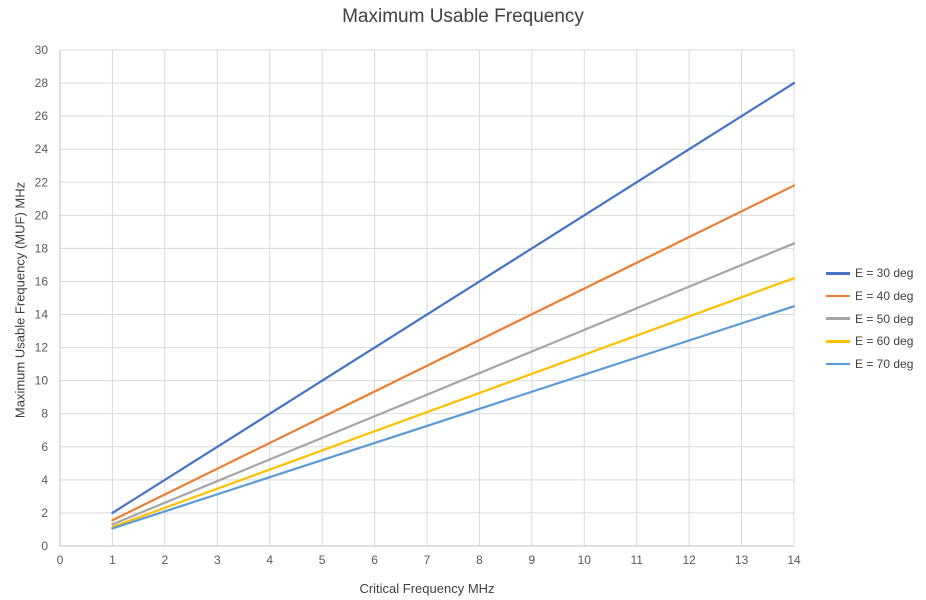  I want to click on legend-item: E = 30 deg, so click(869, 273).